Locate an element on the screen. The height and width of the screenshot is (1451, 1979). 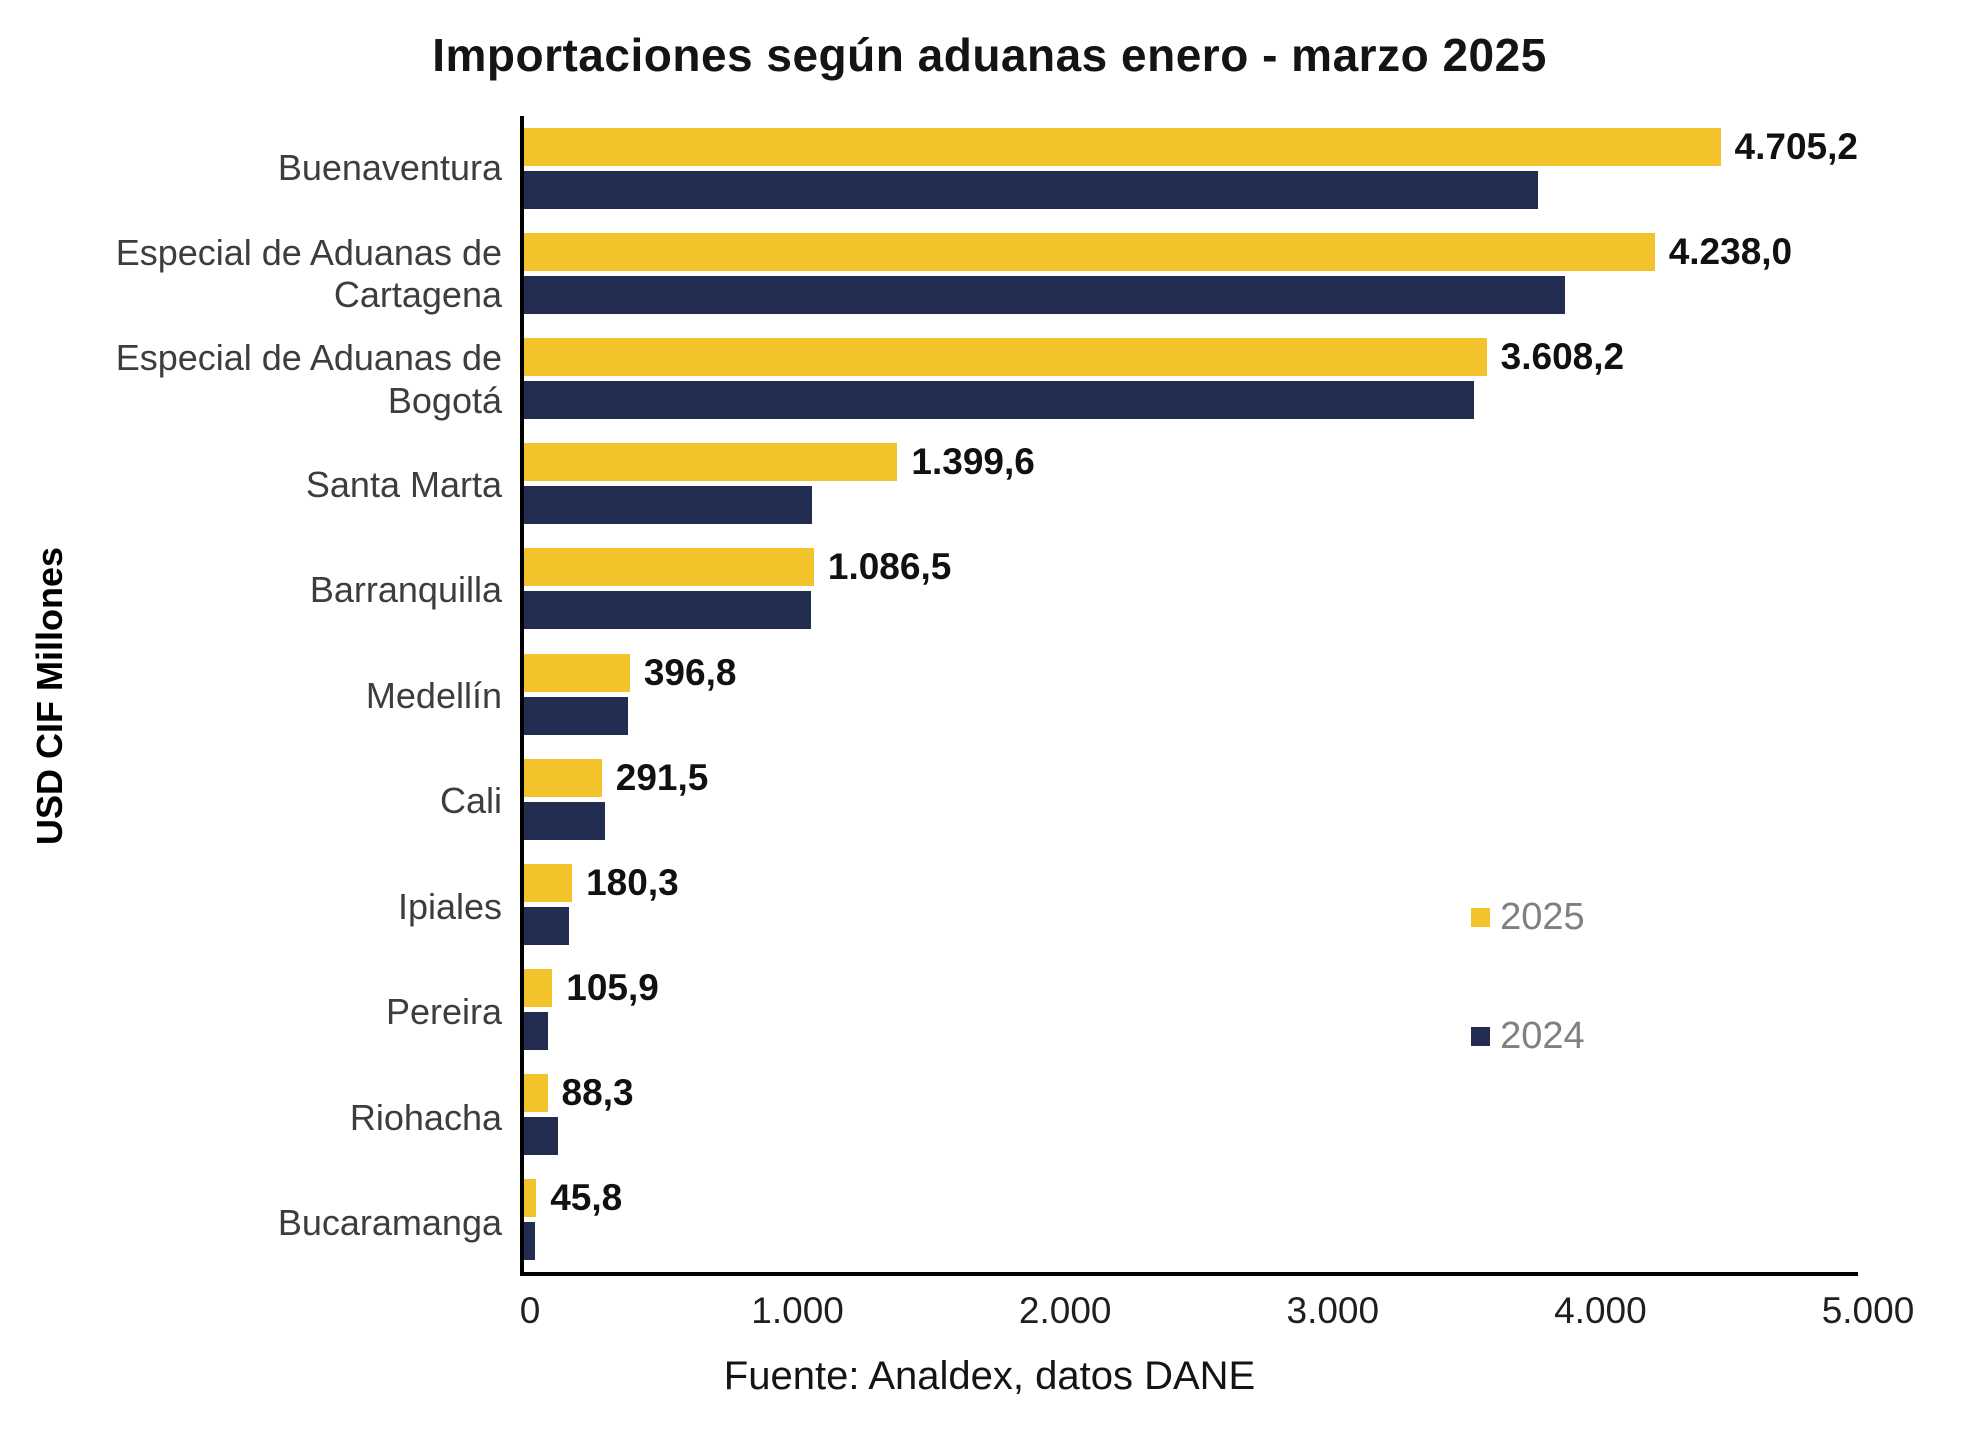
bar-line-2025: 3.608,2 is located at coordinates (1191, 357).